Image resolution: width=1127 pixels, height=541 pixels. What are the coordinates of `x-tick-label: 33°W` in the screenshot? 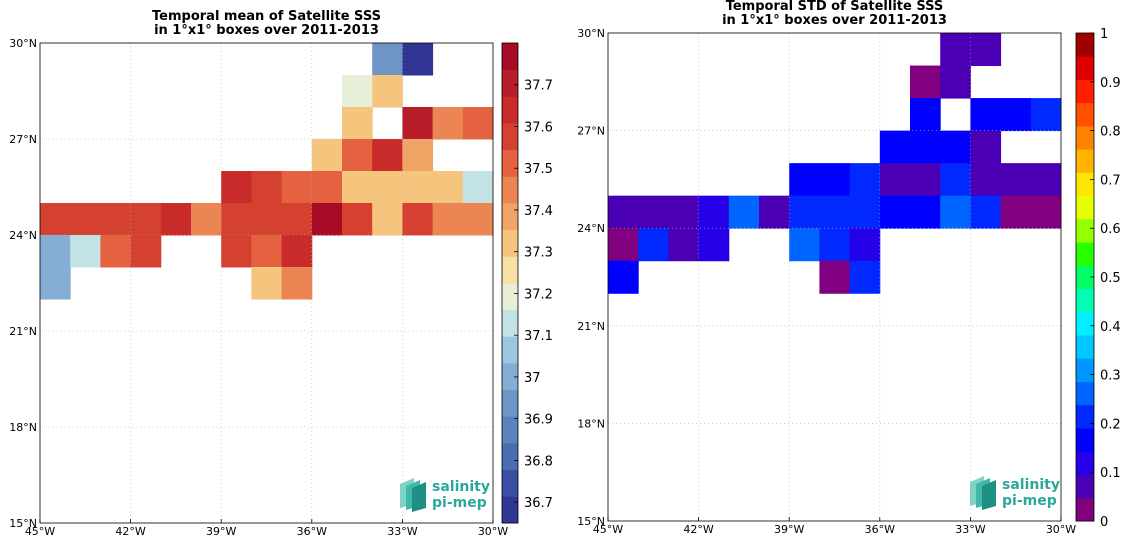 It's located at (970, 529).